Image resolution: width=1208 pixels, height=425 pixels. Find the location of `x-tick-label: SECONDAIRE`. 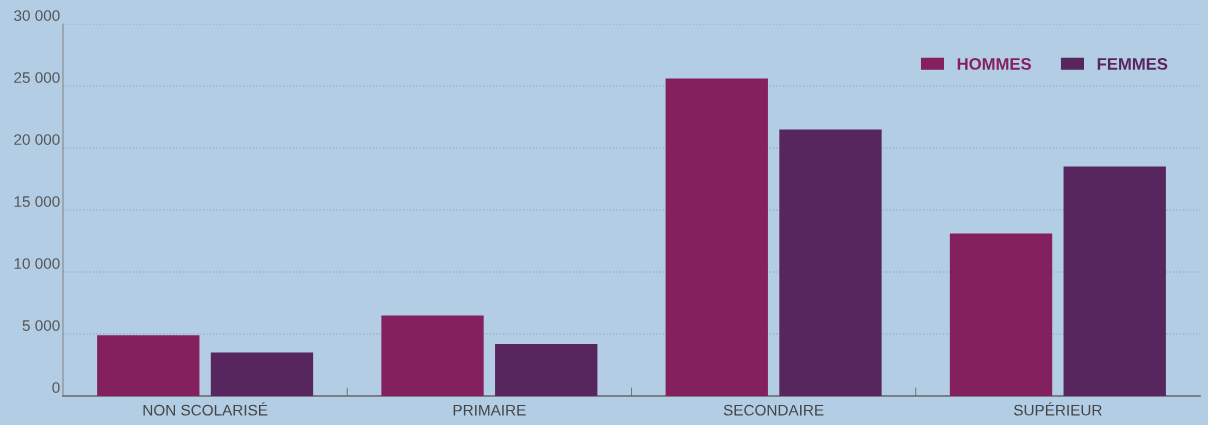

x-tick-label: SECONDAIRE is located at coordinates (773, 410).